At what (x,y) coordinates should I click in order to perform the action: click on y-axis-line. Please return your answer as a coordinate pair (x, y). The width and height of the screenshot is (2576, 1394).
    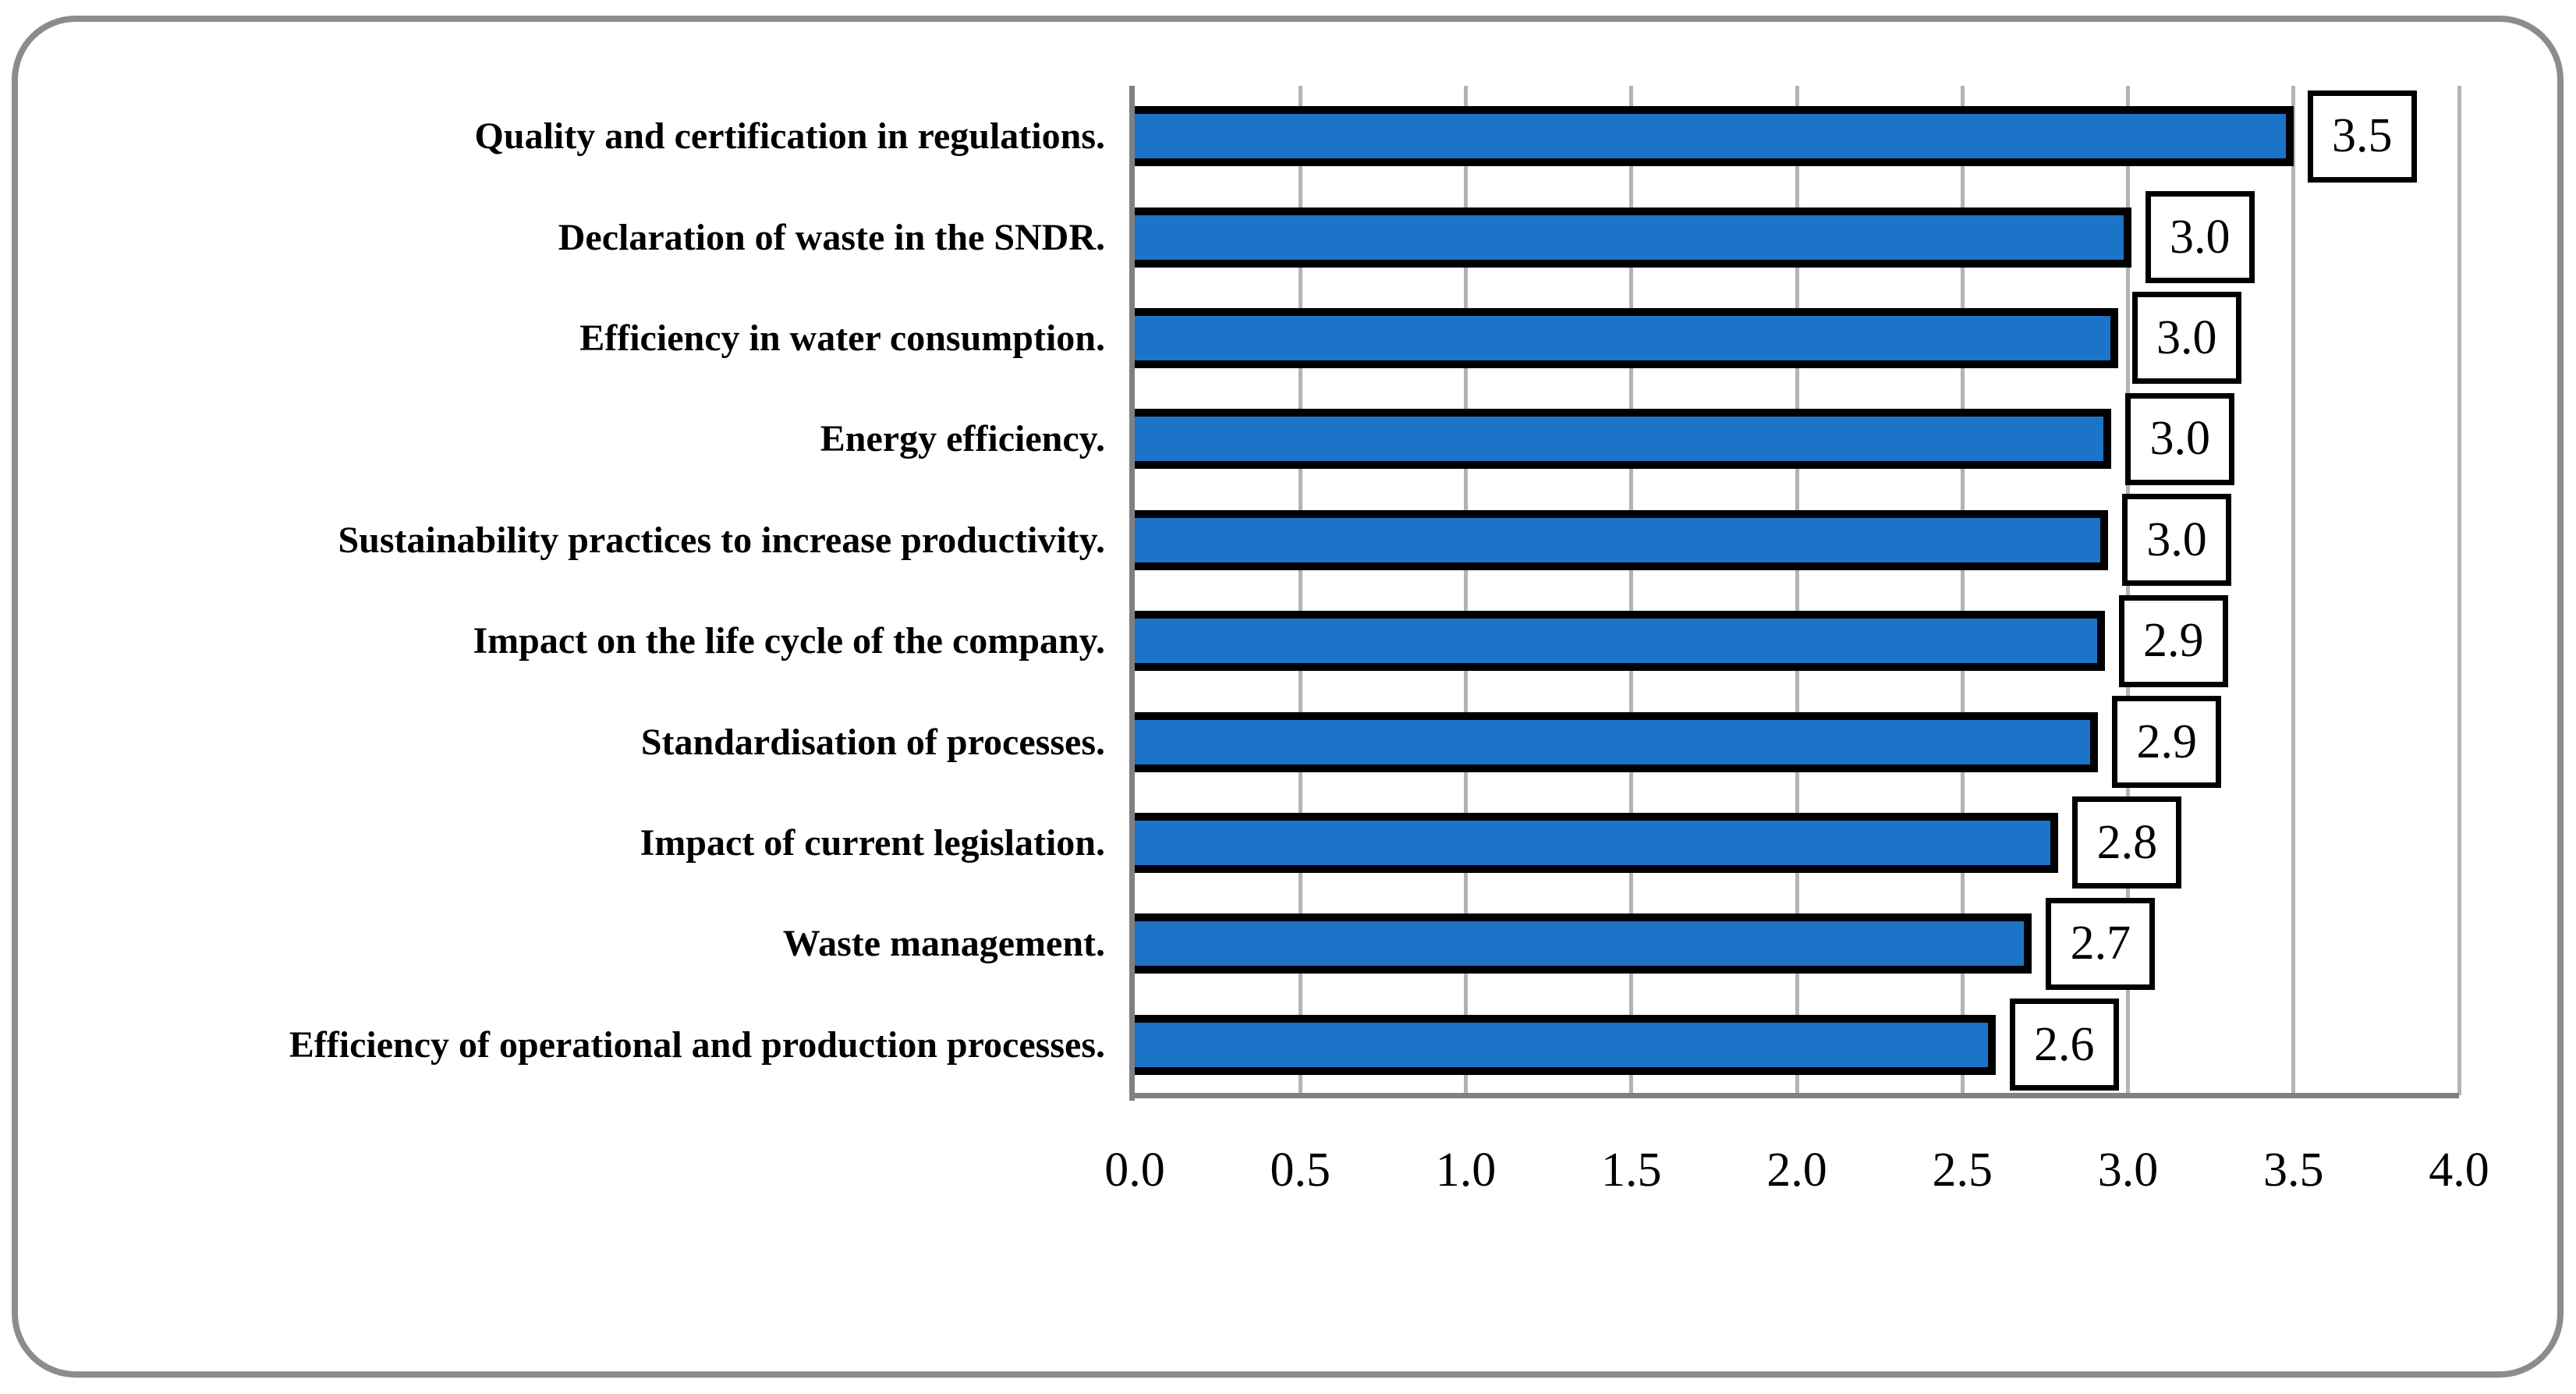
    Looking at the image, I should click on (1132, 593).